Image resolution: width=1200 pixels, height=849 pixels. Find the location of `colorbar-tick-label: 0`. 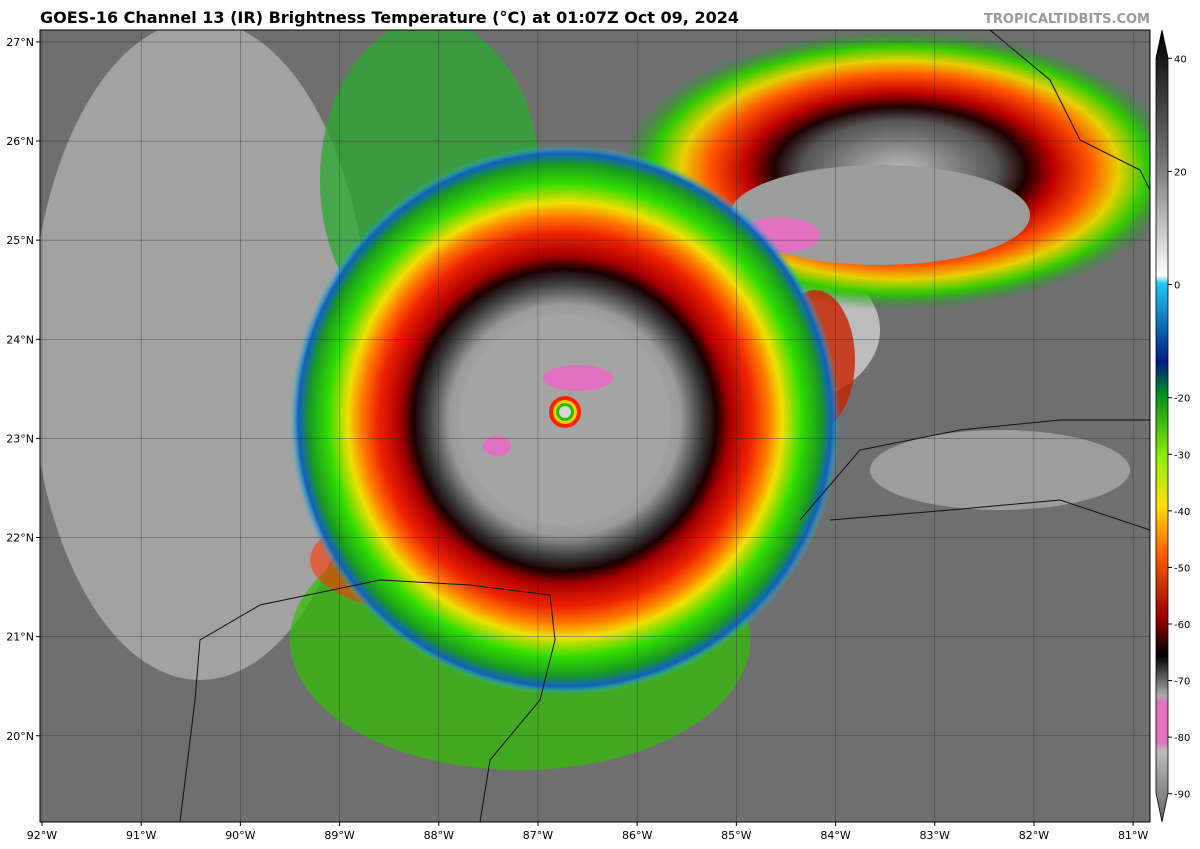

colorbar-tick-label: 0 is located at coordinates (1177, 286).